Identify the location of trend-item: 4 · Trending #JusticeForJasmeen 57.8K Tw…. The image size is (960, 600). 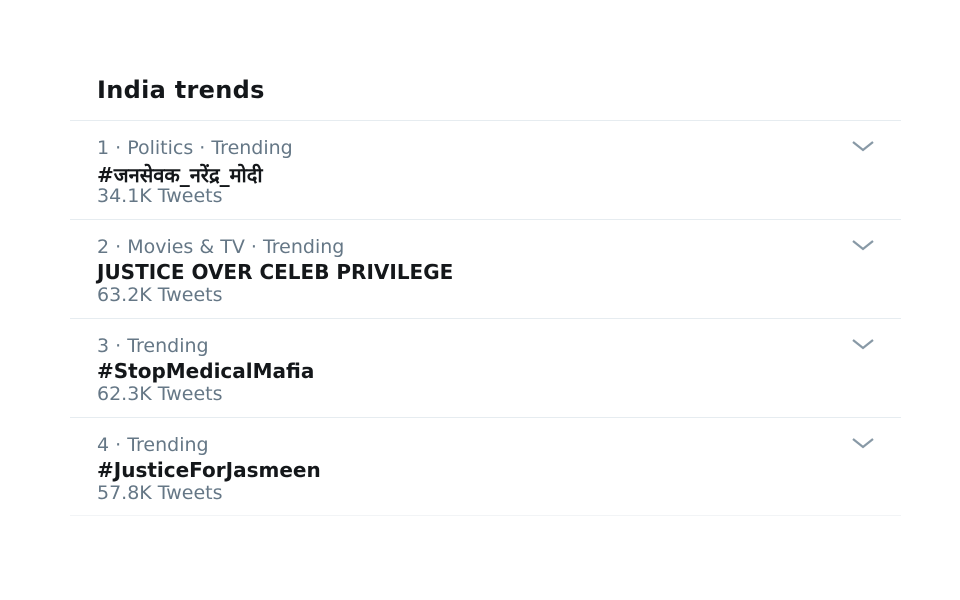
(485, 466).